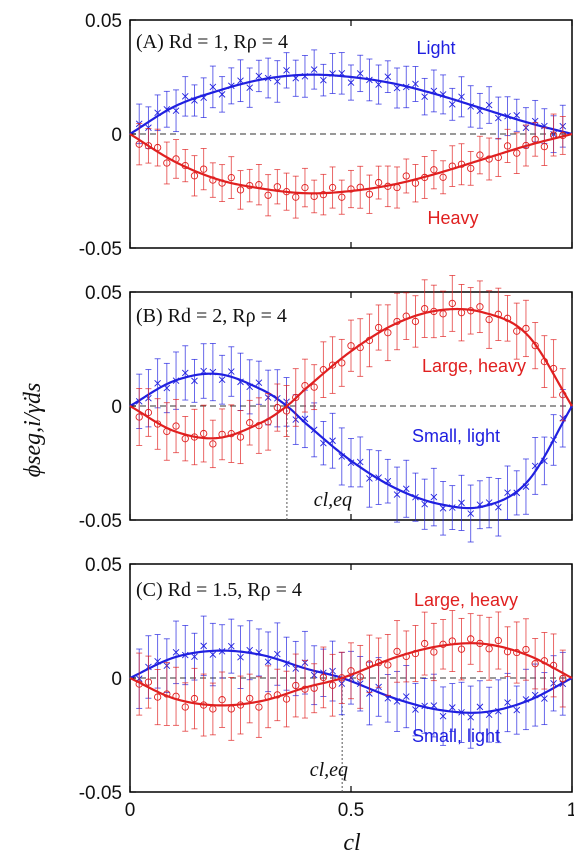 The height and width of the screenshot is (860, 574). Describe the element at coordinates (435, 48) in the screenshot. I see `series-annotation: Light` at that location.